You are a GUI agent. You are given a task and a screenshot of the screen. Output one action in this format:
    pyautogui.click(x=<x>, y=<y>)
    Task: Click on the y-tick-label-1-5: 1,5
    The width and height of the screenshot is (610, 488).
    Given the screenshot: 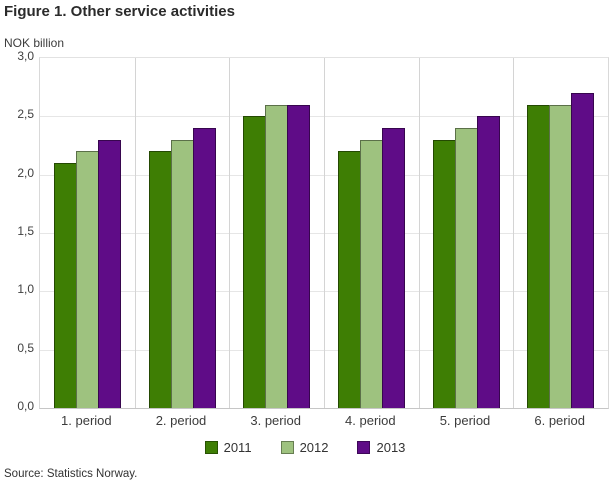 What is the action you would take?
    pyautogui.click(x=25, y=231)
    